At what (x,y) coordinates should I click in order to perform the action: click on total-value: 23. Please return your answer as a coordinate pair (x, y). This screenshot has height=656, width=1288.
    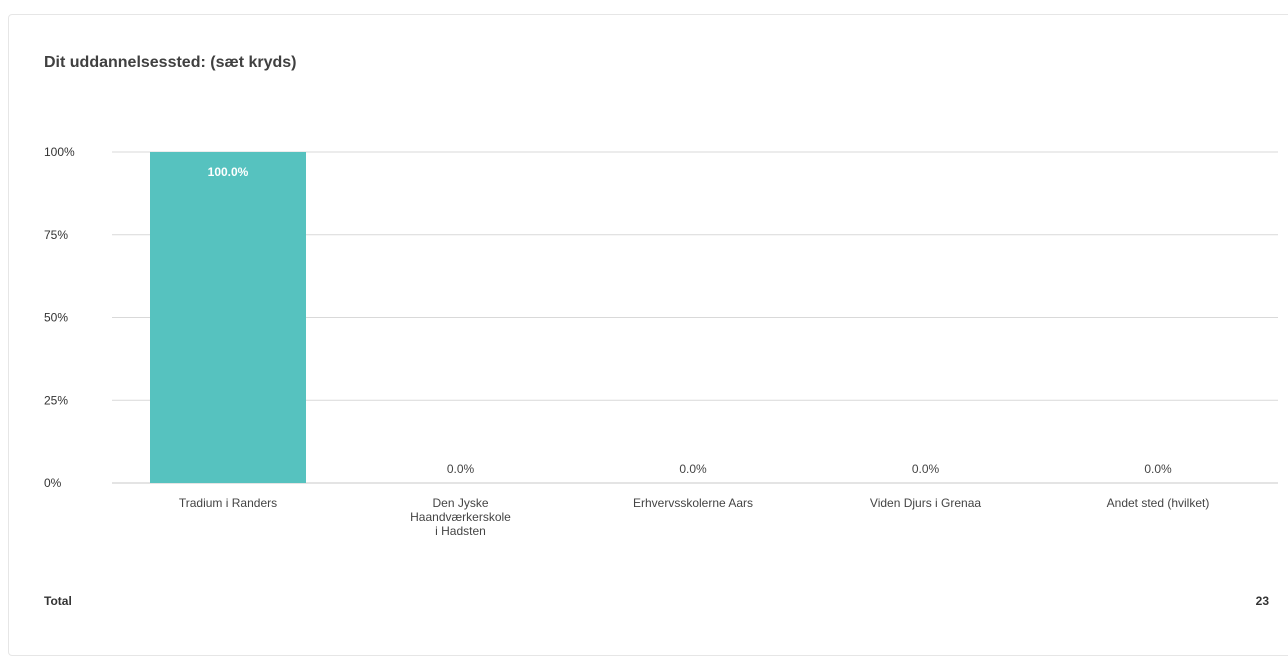
    Looking at the image, I should click on (1262, 601).